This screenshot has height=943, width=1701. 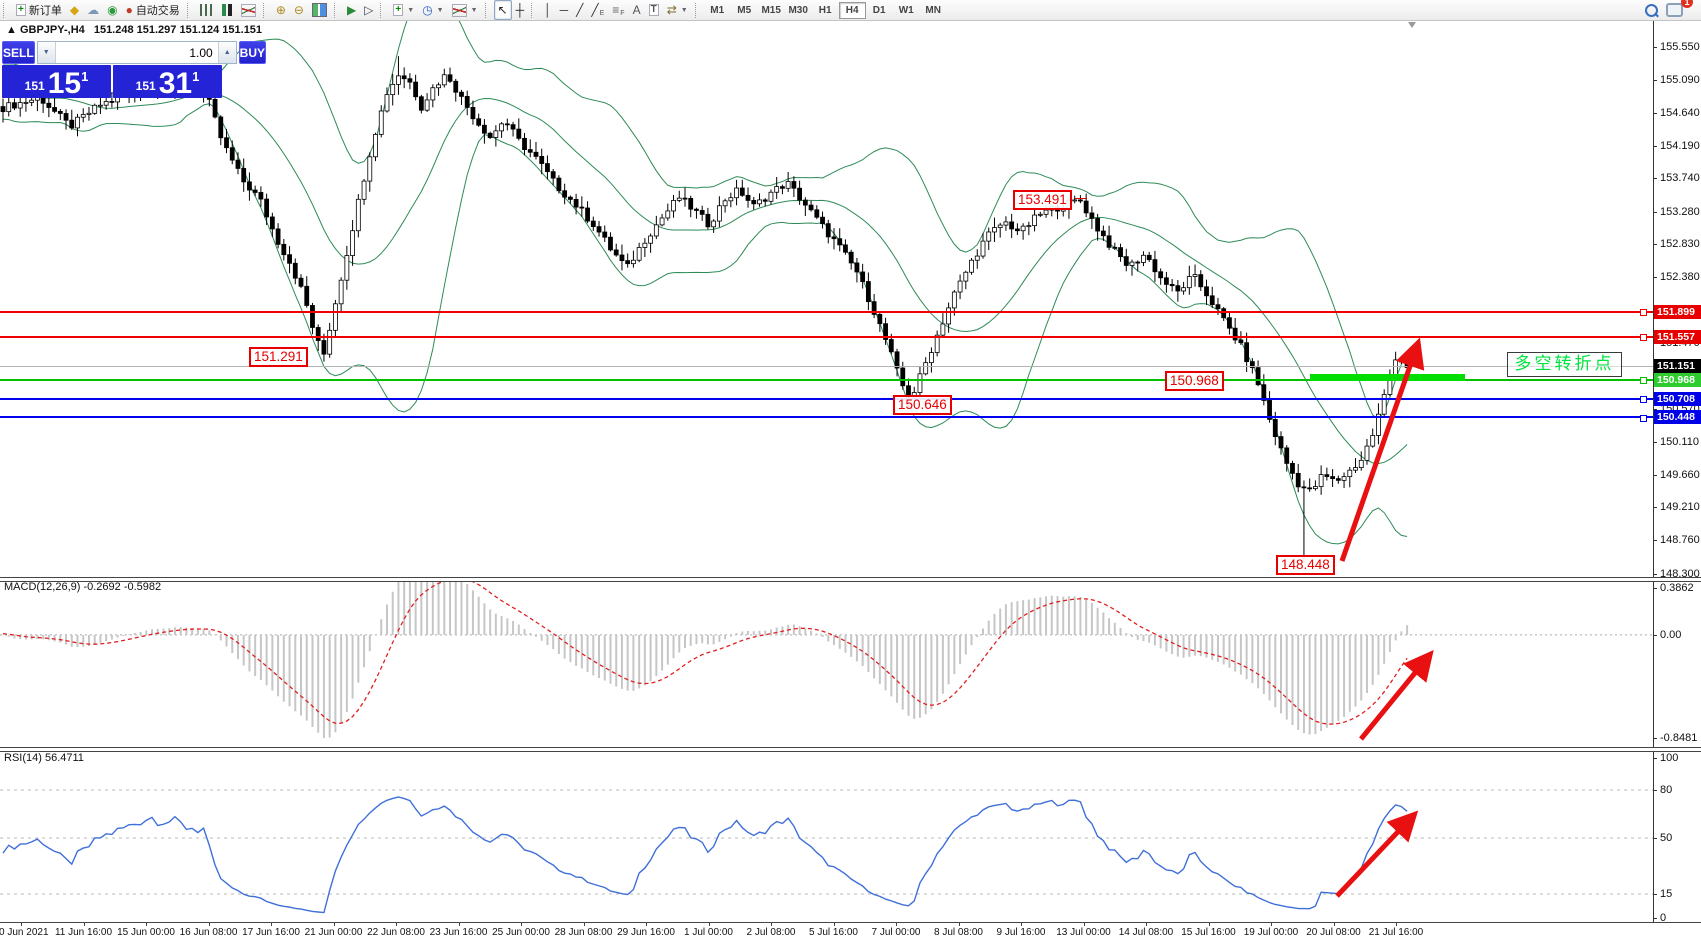 What do you see at coordinates (465, 10) in the screenshot?
I see `templates-button: ▼` at bounding box center [465, 10].